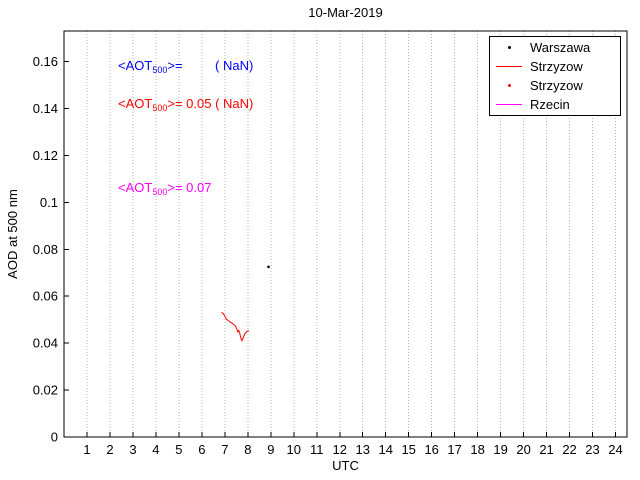  I want to click on legend-item-warszawa-0: Warszawa, so click(555, 47).